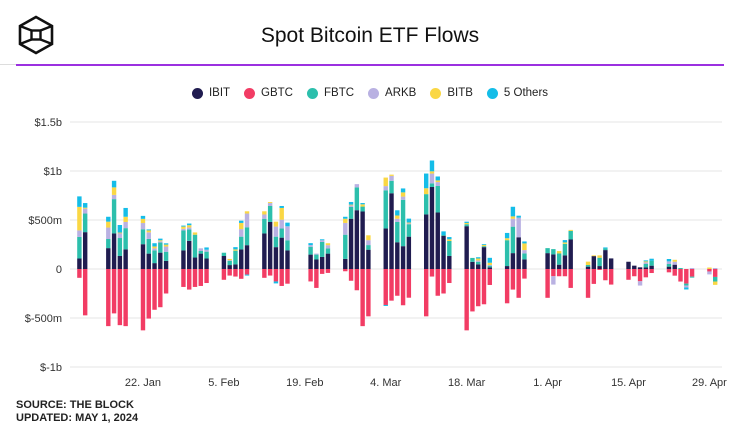 This screenshot has width=740, height=431. What do you see at coordinates (392, 93) in the screenshot?
I see `legend-item-arkb: ARKB` at bounding box center [392, 93].